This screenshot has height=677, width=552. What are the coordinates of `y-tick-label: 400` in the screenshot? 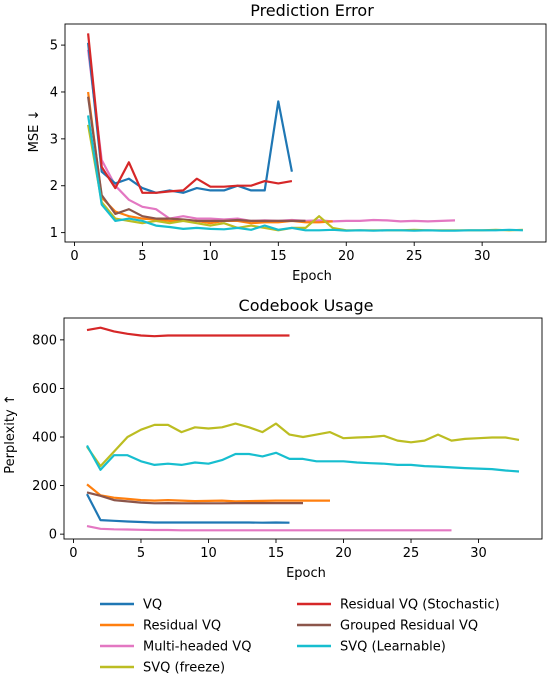 It's located at (44, 438).